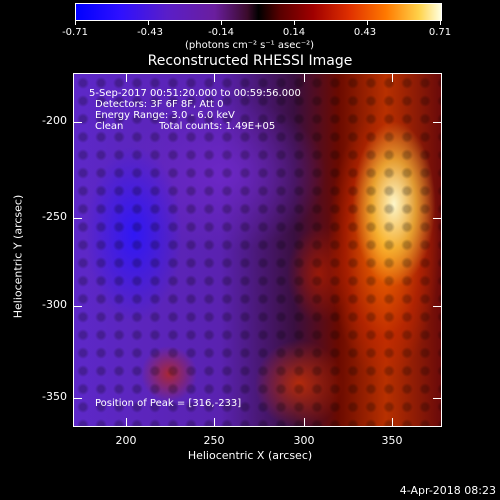 This screenshot has width=500, height=500. I want to click on x-tick-label: 300, so click(304, 440).